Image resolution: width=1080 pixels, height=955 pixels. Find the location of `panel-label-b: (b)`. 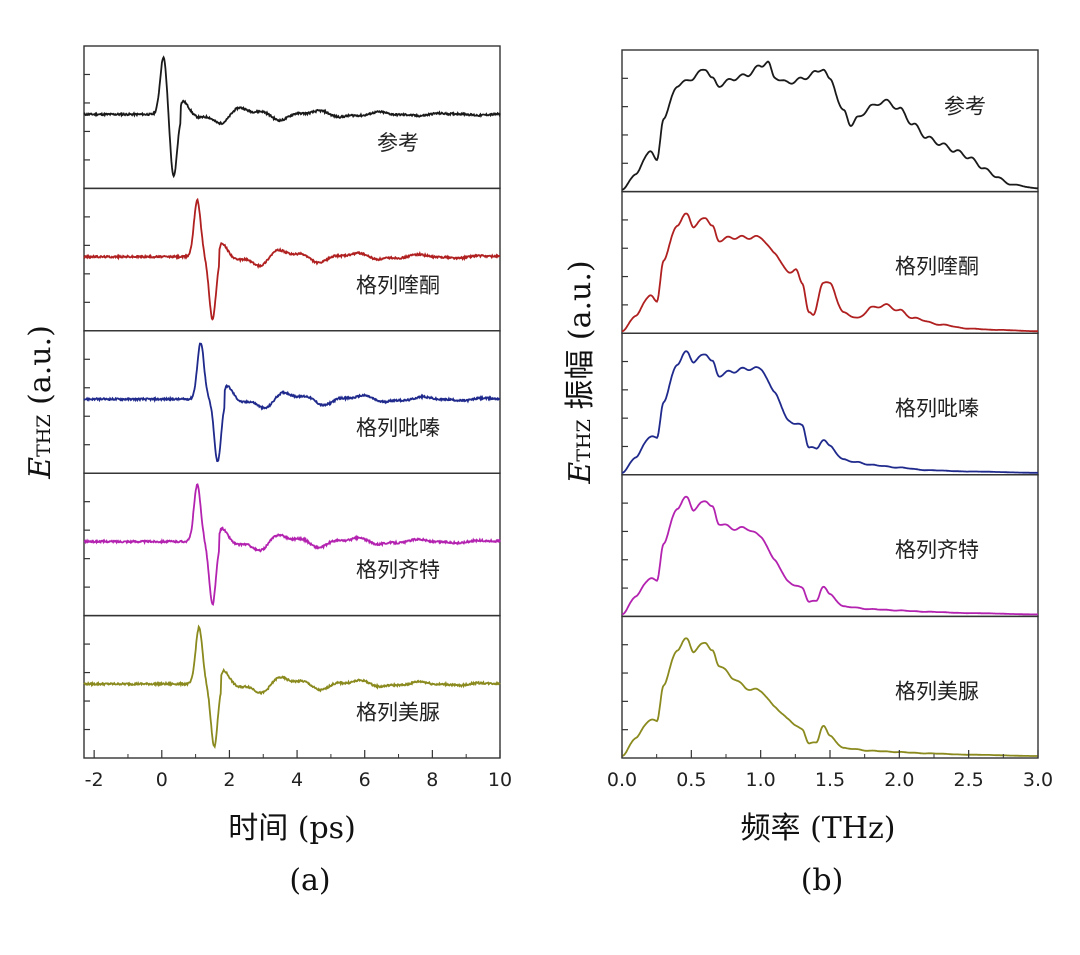

panel-label-b: (b) is located at coordinates (822, 880).